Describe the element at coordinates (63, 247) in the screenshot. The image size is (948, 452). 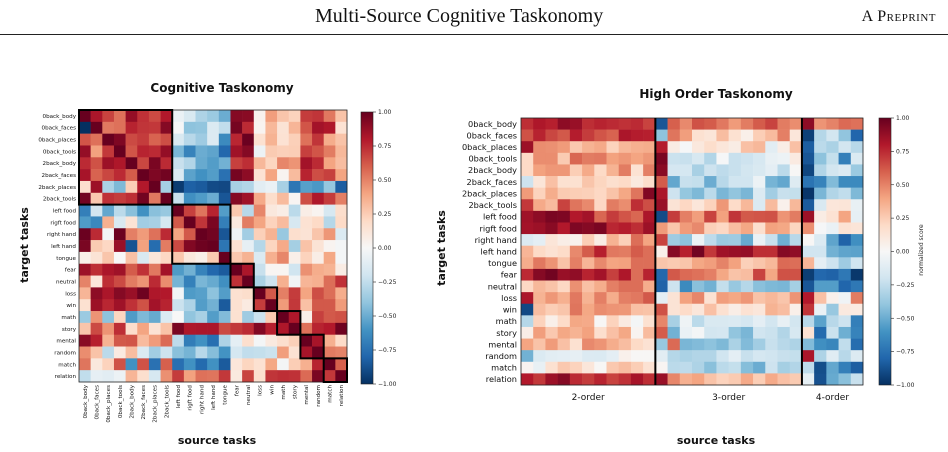
I see `row-tick-label: left hand` at that location.